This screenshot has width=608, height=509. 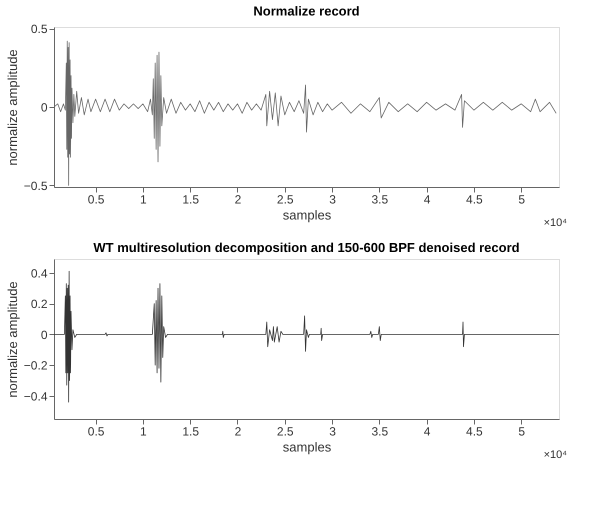 What do you see at coordinates (39, 29) in the screenshot?
I see `y-tick-label: 0.5` at bounding box center [39, 29].